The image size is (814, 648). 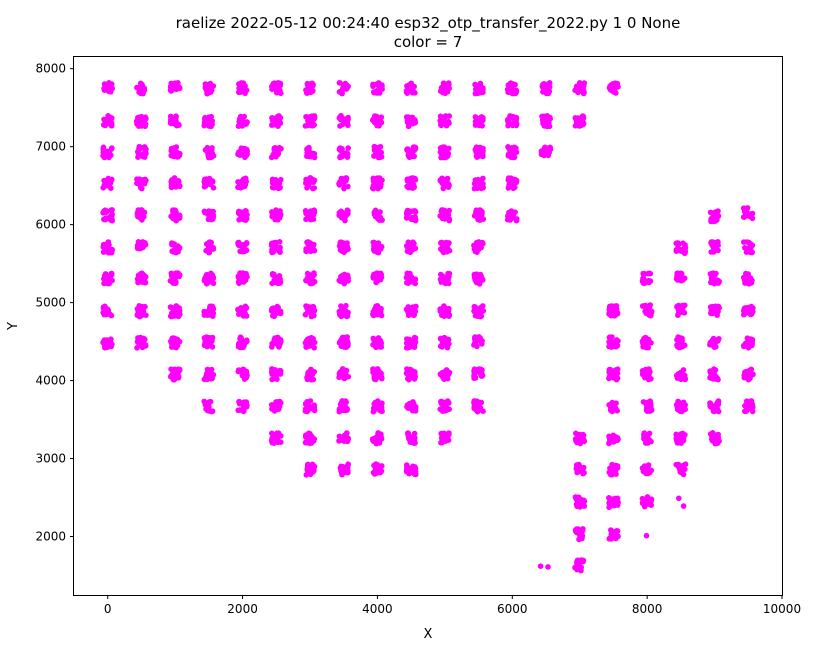 I want to click on y-tick-label: 5000, so click(x=50, y=303).